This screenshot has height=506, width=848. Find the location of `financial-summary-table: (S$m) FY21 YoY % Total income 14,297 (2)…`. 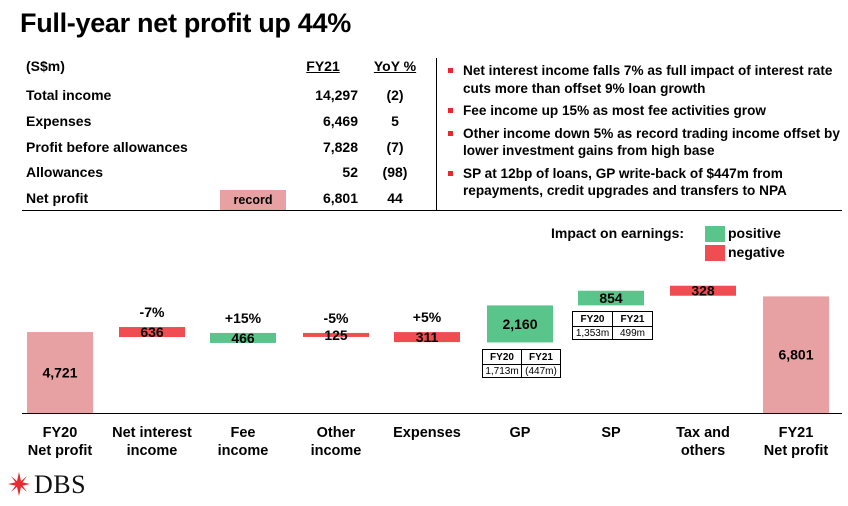

financial-summary-table: (S$m) FY21 YoY % Total income 14,297 (2)… is located at coordinates (229, 134).